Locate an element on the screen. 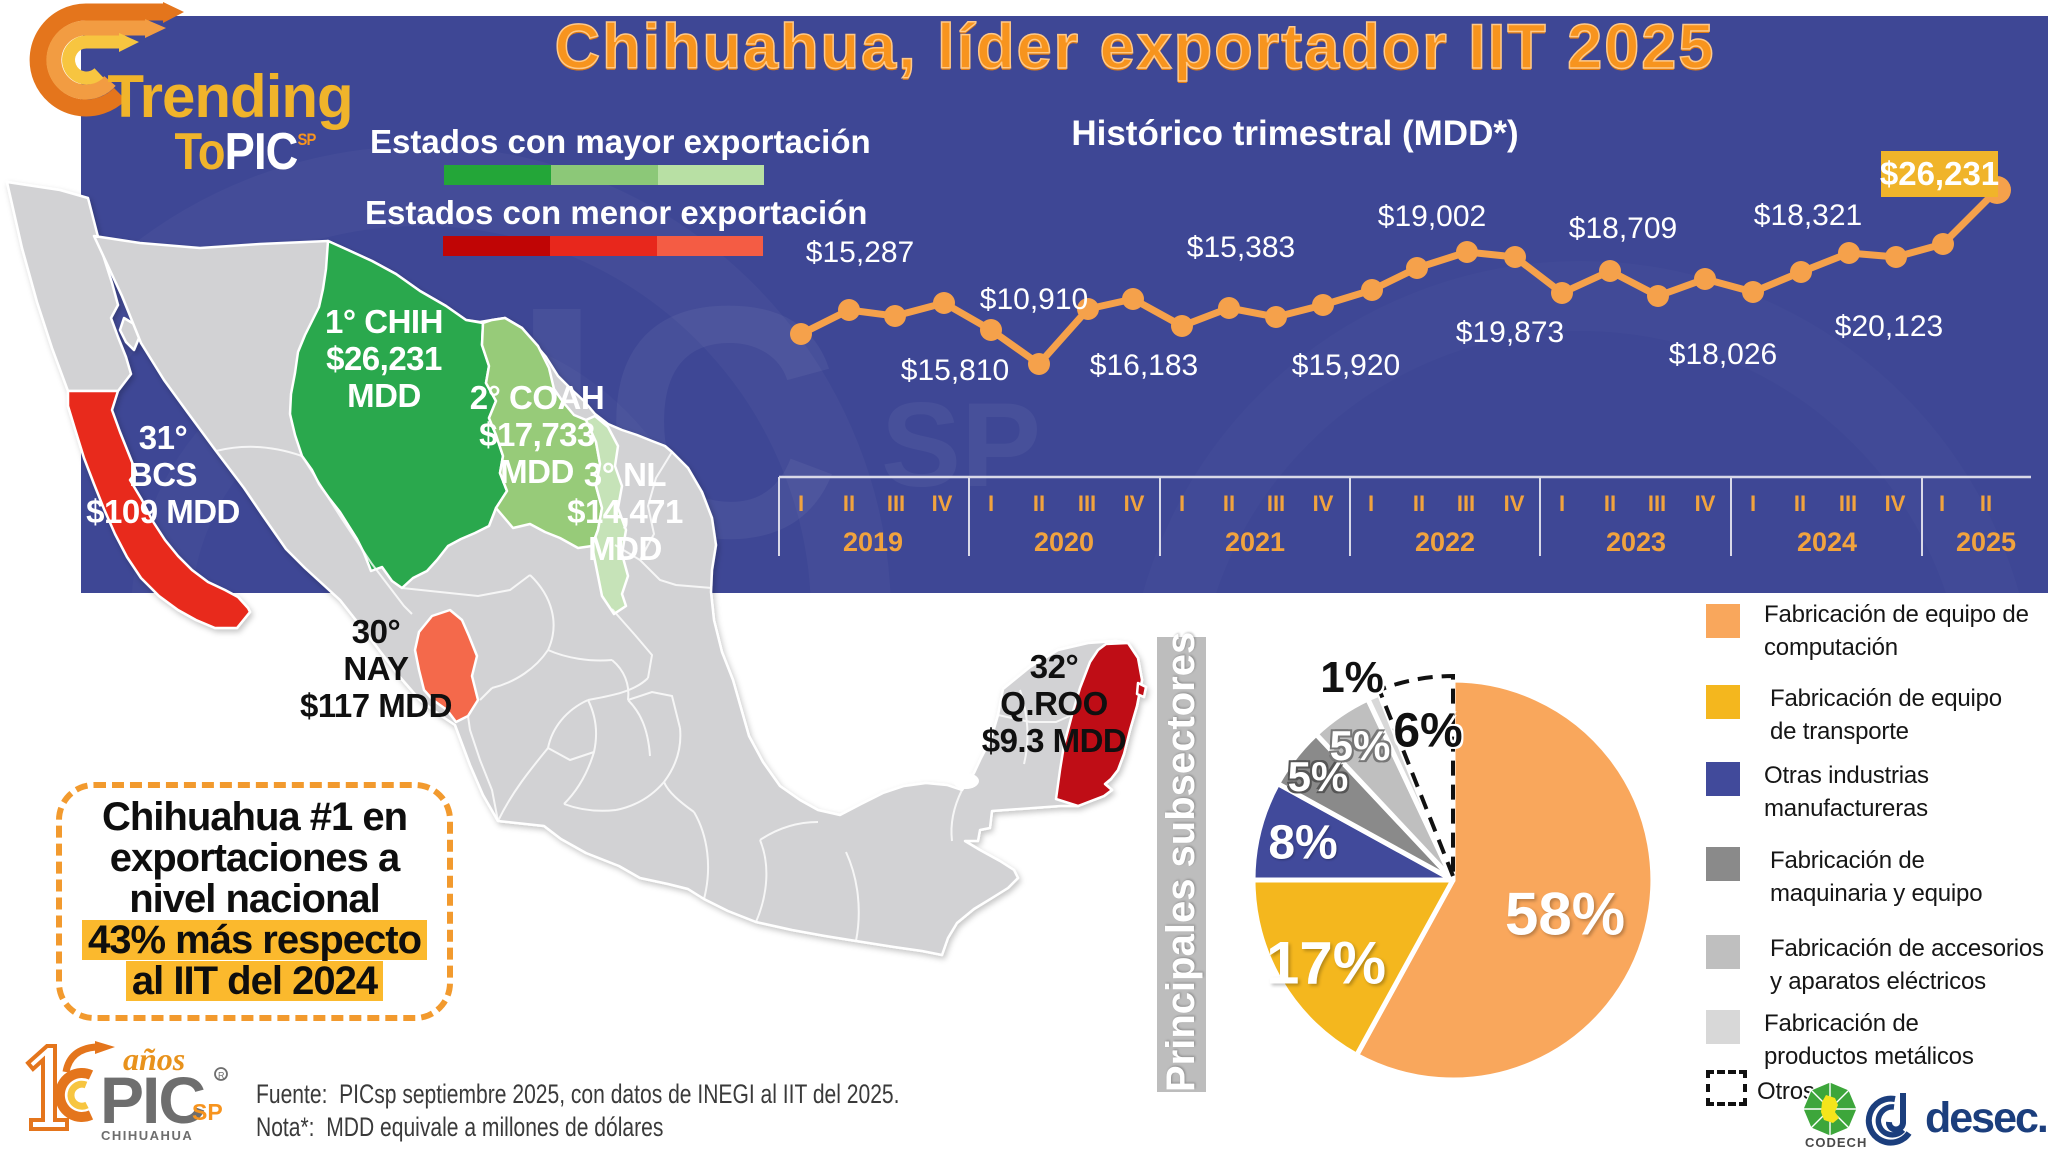  svg-text: 2023 is located at coordinates (1636, 542).